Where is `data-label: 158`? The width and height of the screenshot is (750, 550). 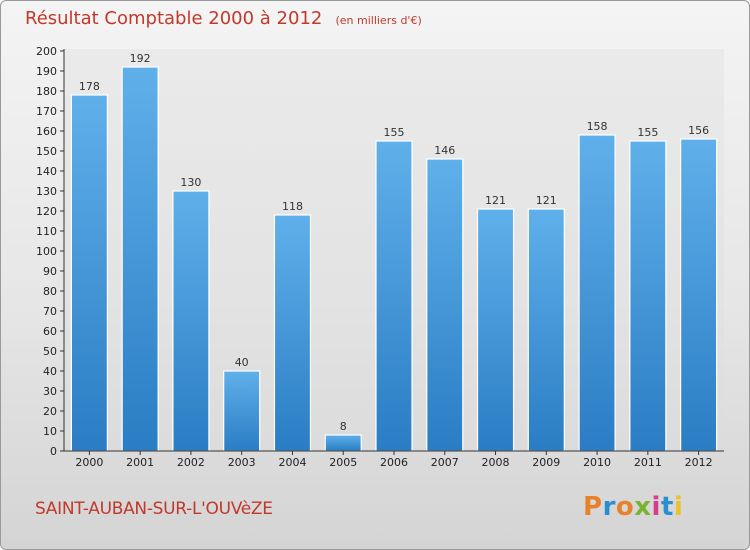 data-label: 158 is located at coordinates (597, 126).